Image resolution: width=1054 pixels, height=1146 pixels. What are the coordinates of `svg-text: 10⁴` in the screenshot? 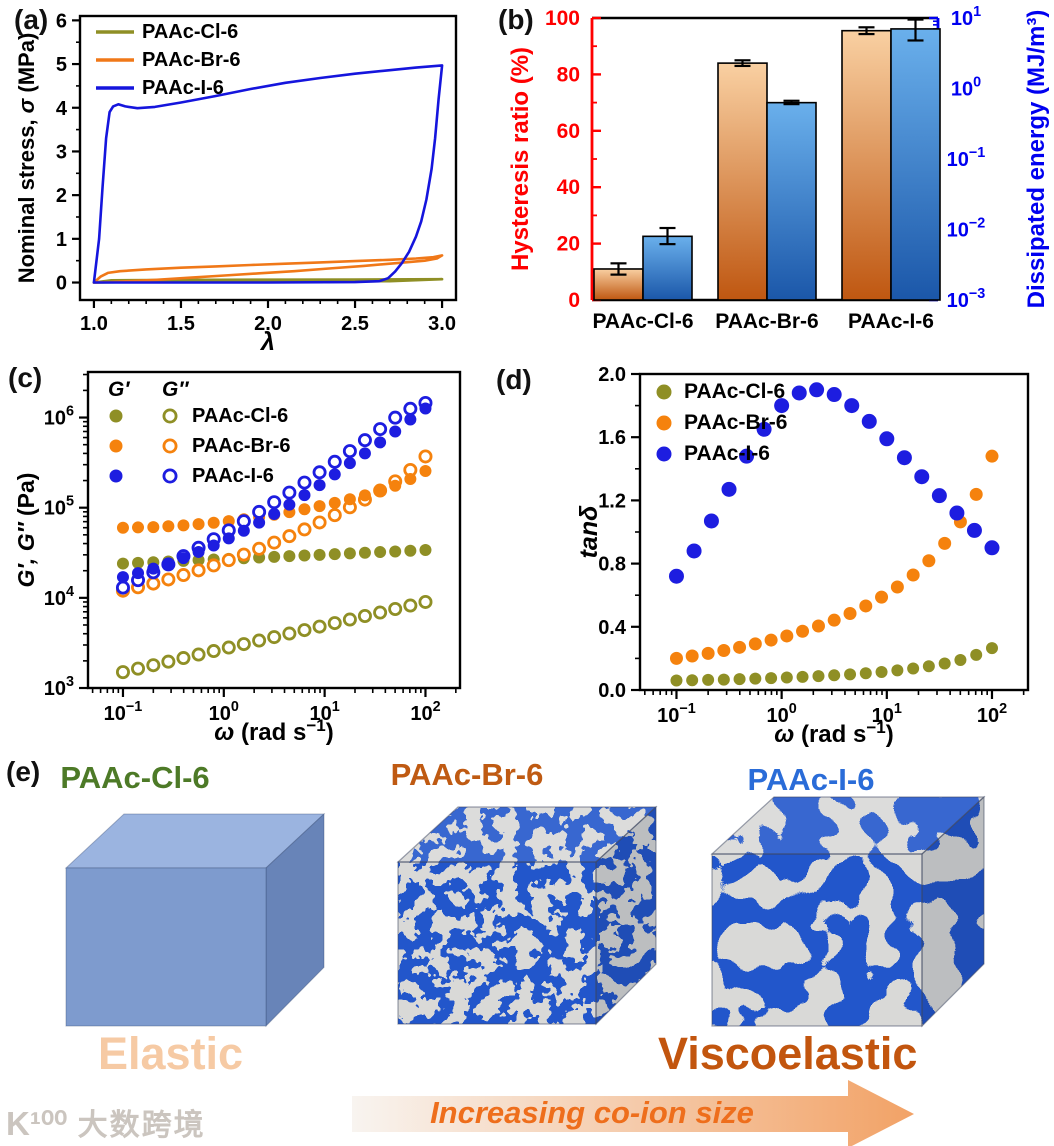 It's located at (59, 597).